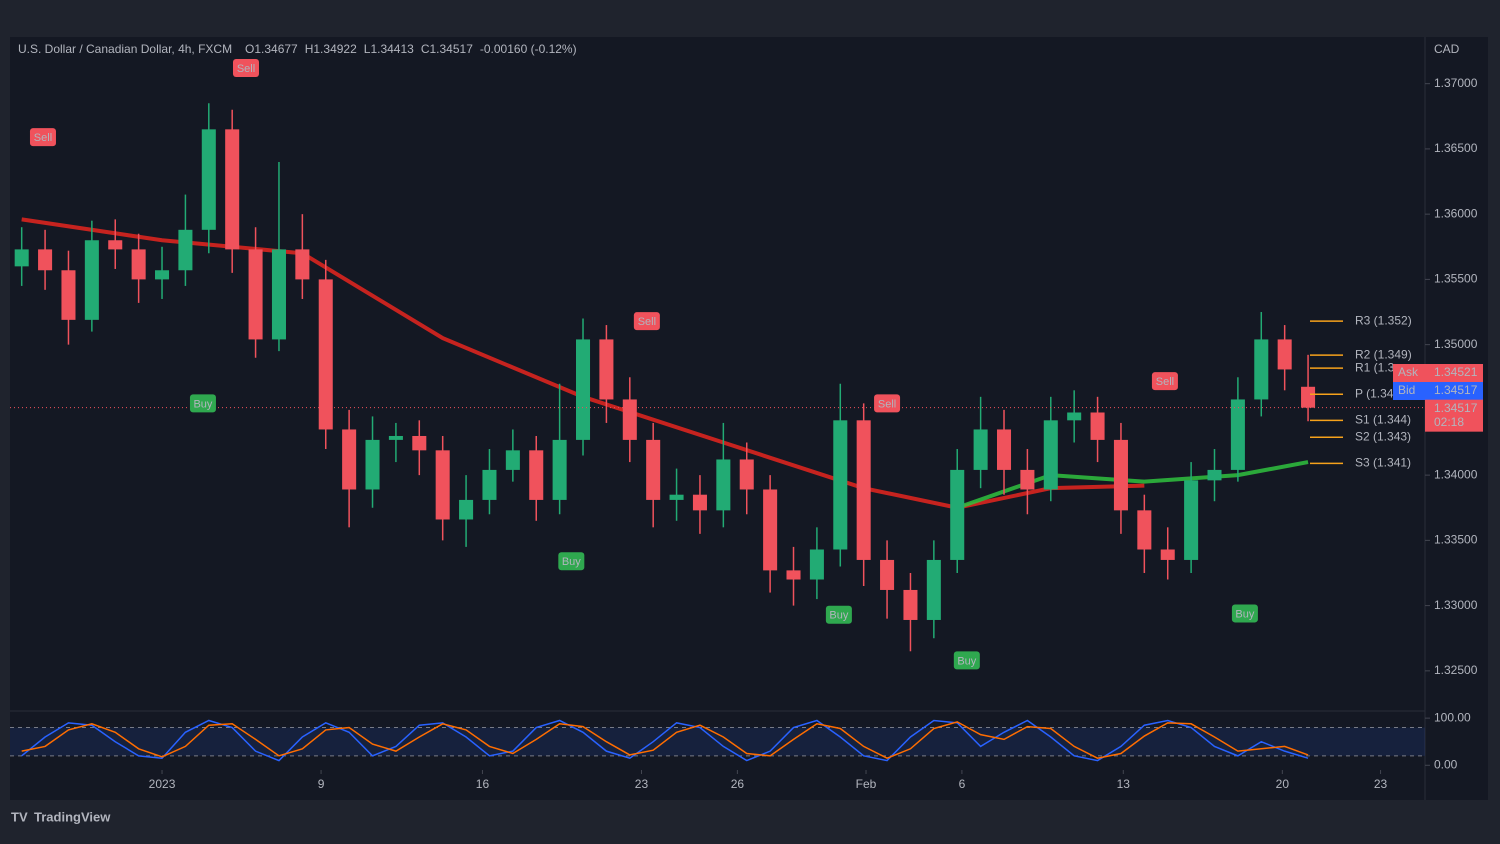 Image resolution: width=1500 pixels, height=844 pixels. What do you see at coordinates (866, 784) in the screenshot?
I see `x-tick-label: Feb` at bounding box center [866, 784].